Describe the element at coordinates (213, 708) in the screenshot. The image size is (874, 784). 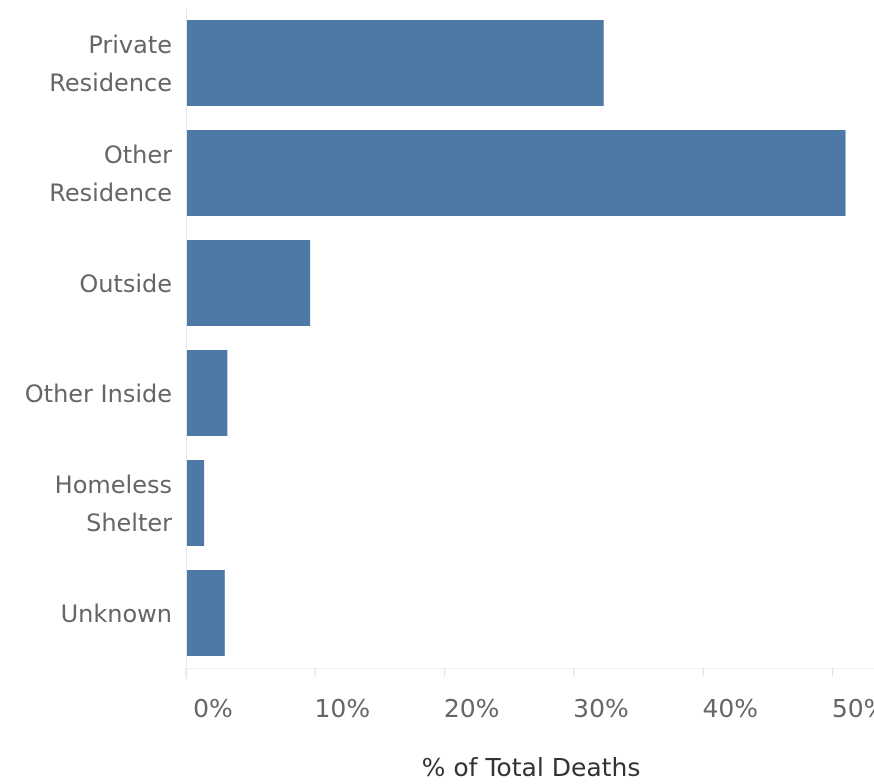
I see `x-tick-label: 0%` at that location.